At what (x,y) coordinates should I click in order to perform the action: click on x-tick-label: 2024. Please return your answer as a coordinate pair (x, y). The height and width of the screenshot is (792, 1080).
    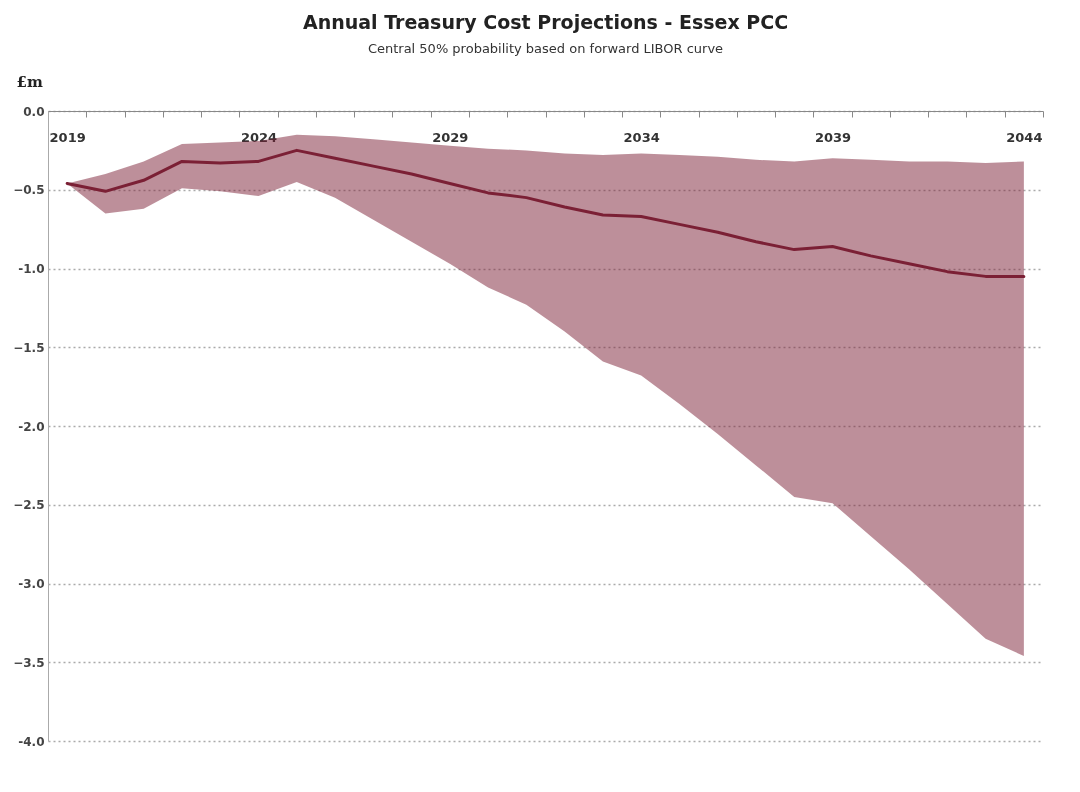
    Looking at the image, I should click on (259, 137).